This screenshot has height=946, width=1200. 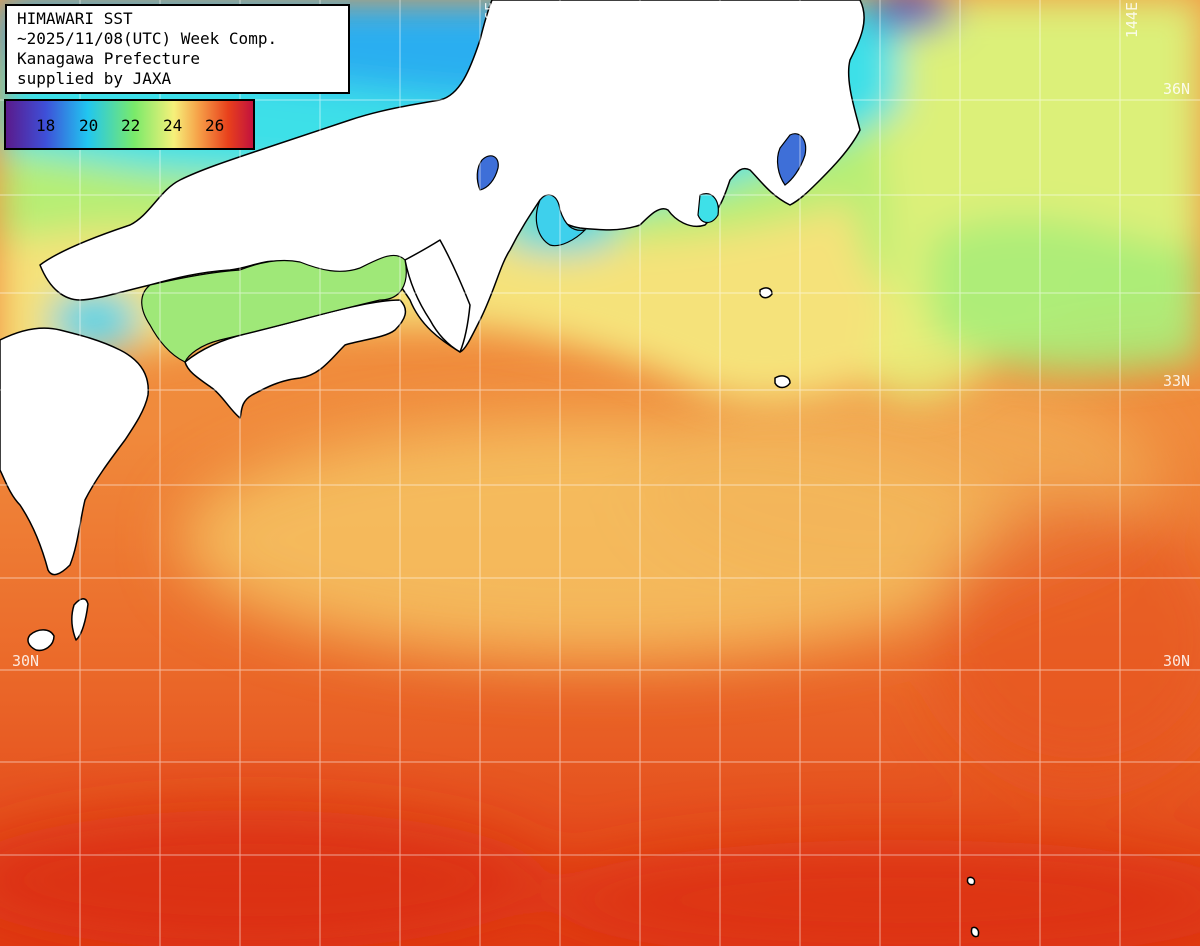 I want to click on product-title: HIMAWARI SST, so click(x=75, y=18).